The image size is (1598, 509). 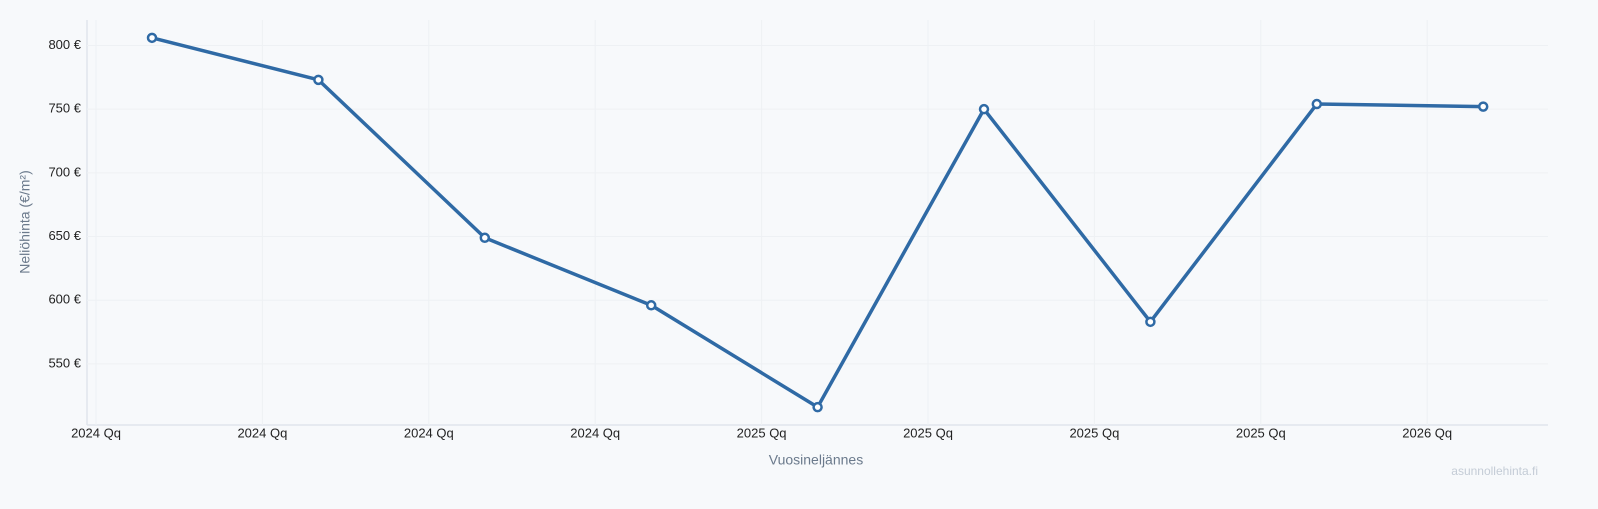 I want to click on y-tick-label: 700 €, so click(x=64, y=171).